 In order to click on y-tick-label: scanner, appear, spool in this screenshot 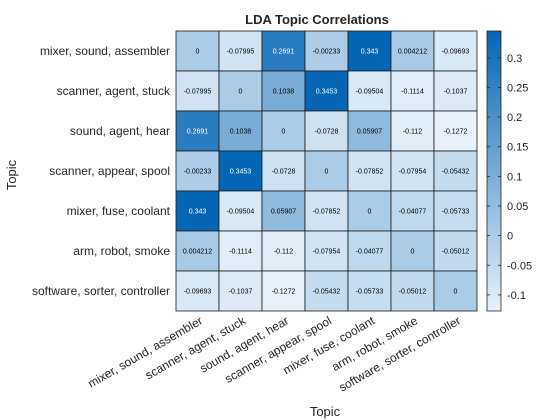, I will do `click(109, 171)`.